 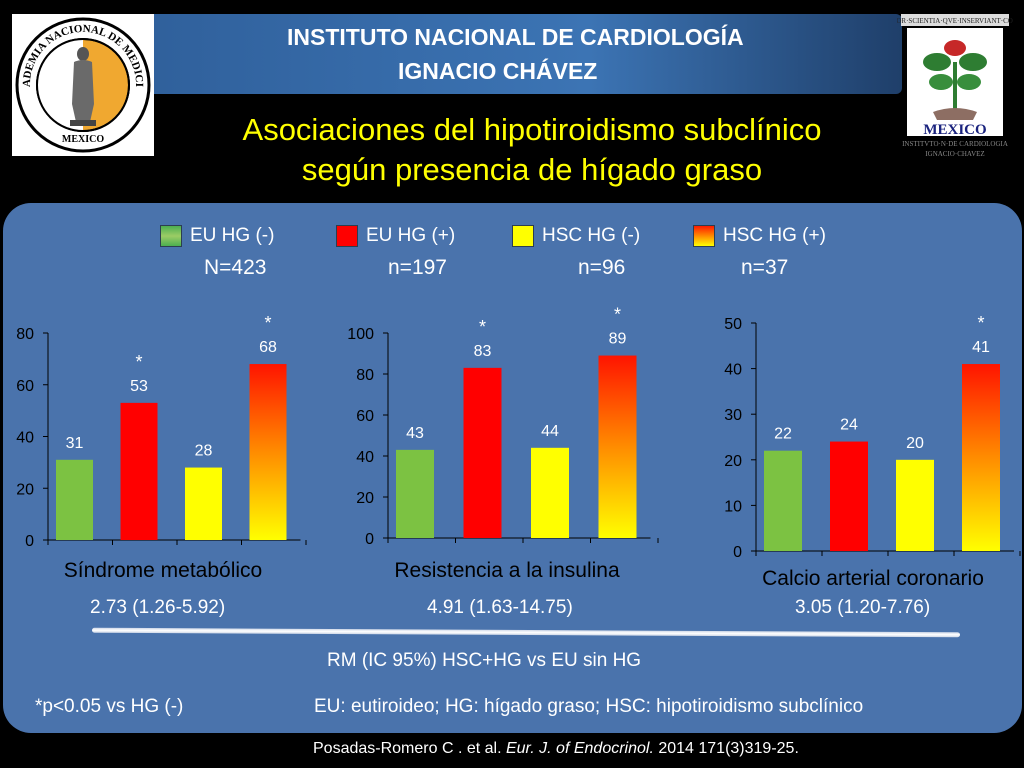 What do you see at coordinates (733, 415) in the screenshot?
I see `y-tick-label: 30` at bounding box center [733, 415].